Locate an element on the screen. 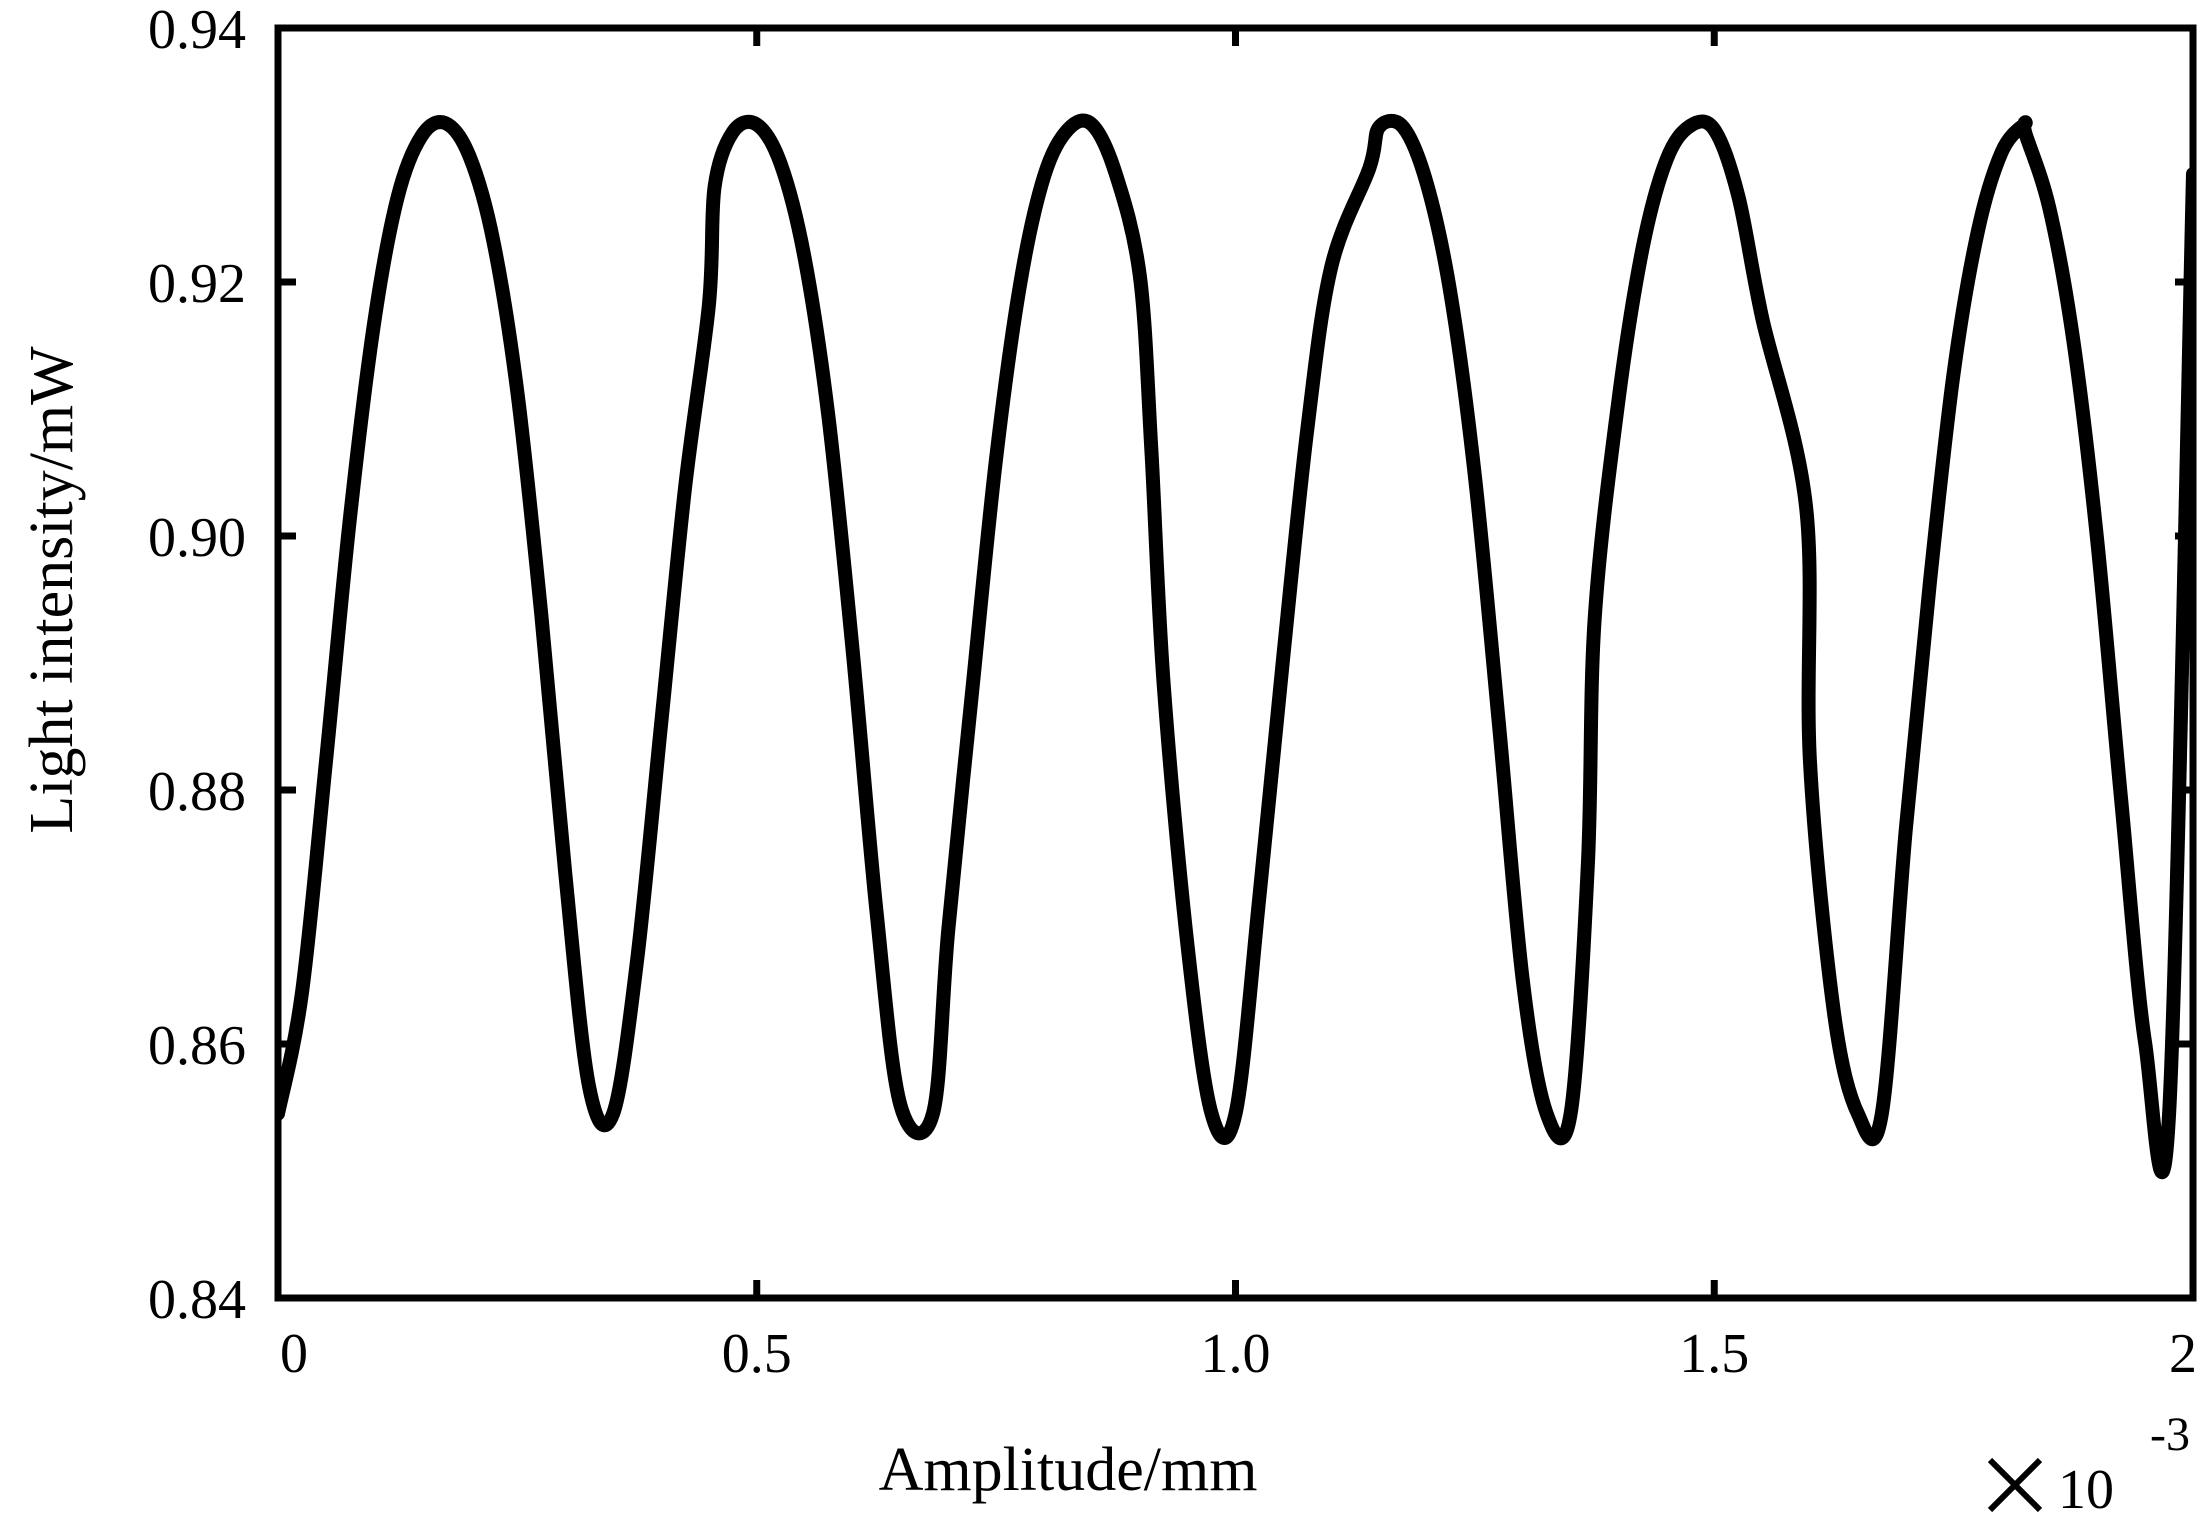 The image size is (2209, 1524). multiplier-base: 10 is located at coordinates (2086, 1490).